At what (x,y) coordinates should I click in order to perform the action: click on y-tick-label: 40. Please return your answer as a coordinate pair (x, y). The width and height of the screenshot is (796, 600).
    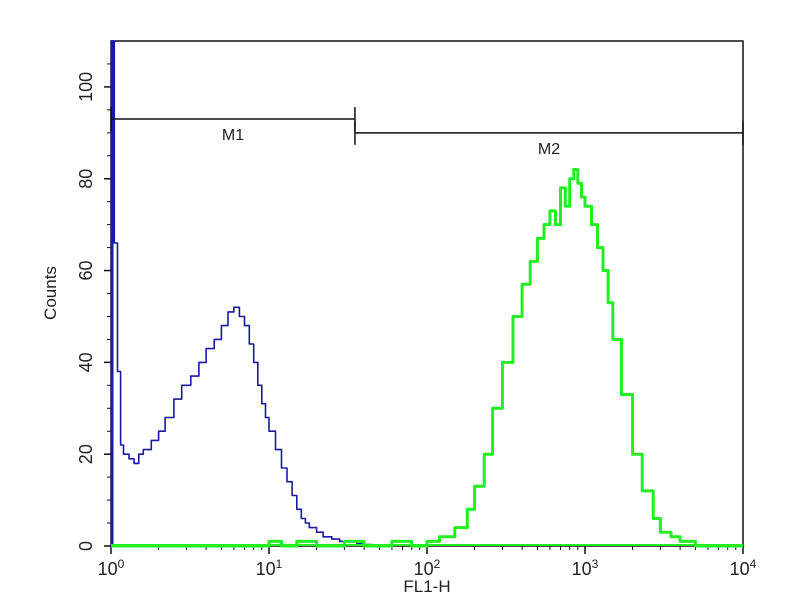
    Looking at the image, I should click on (86, 362).